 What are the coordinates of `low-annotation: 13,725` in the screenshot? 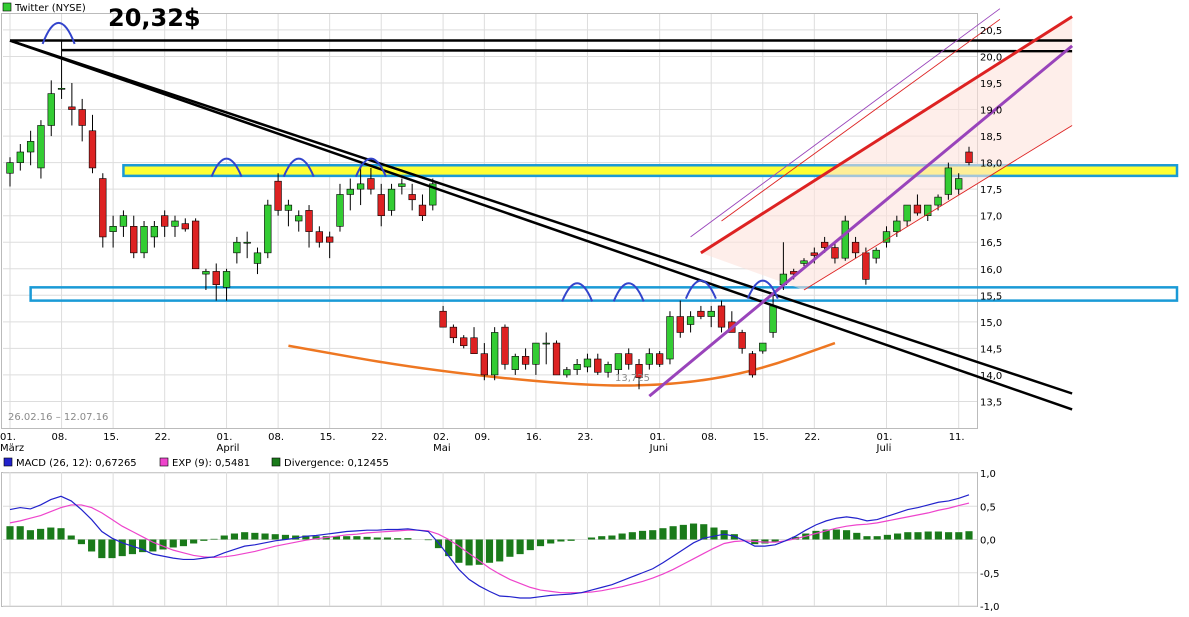 It's located at (632, 378).